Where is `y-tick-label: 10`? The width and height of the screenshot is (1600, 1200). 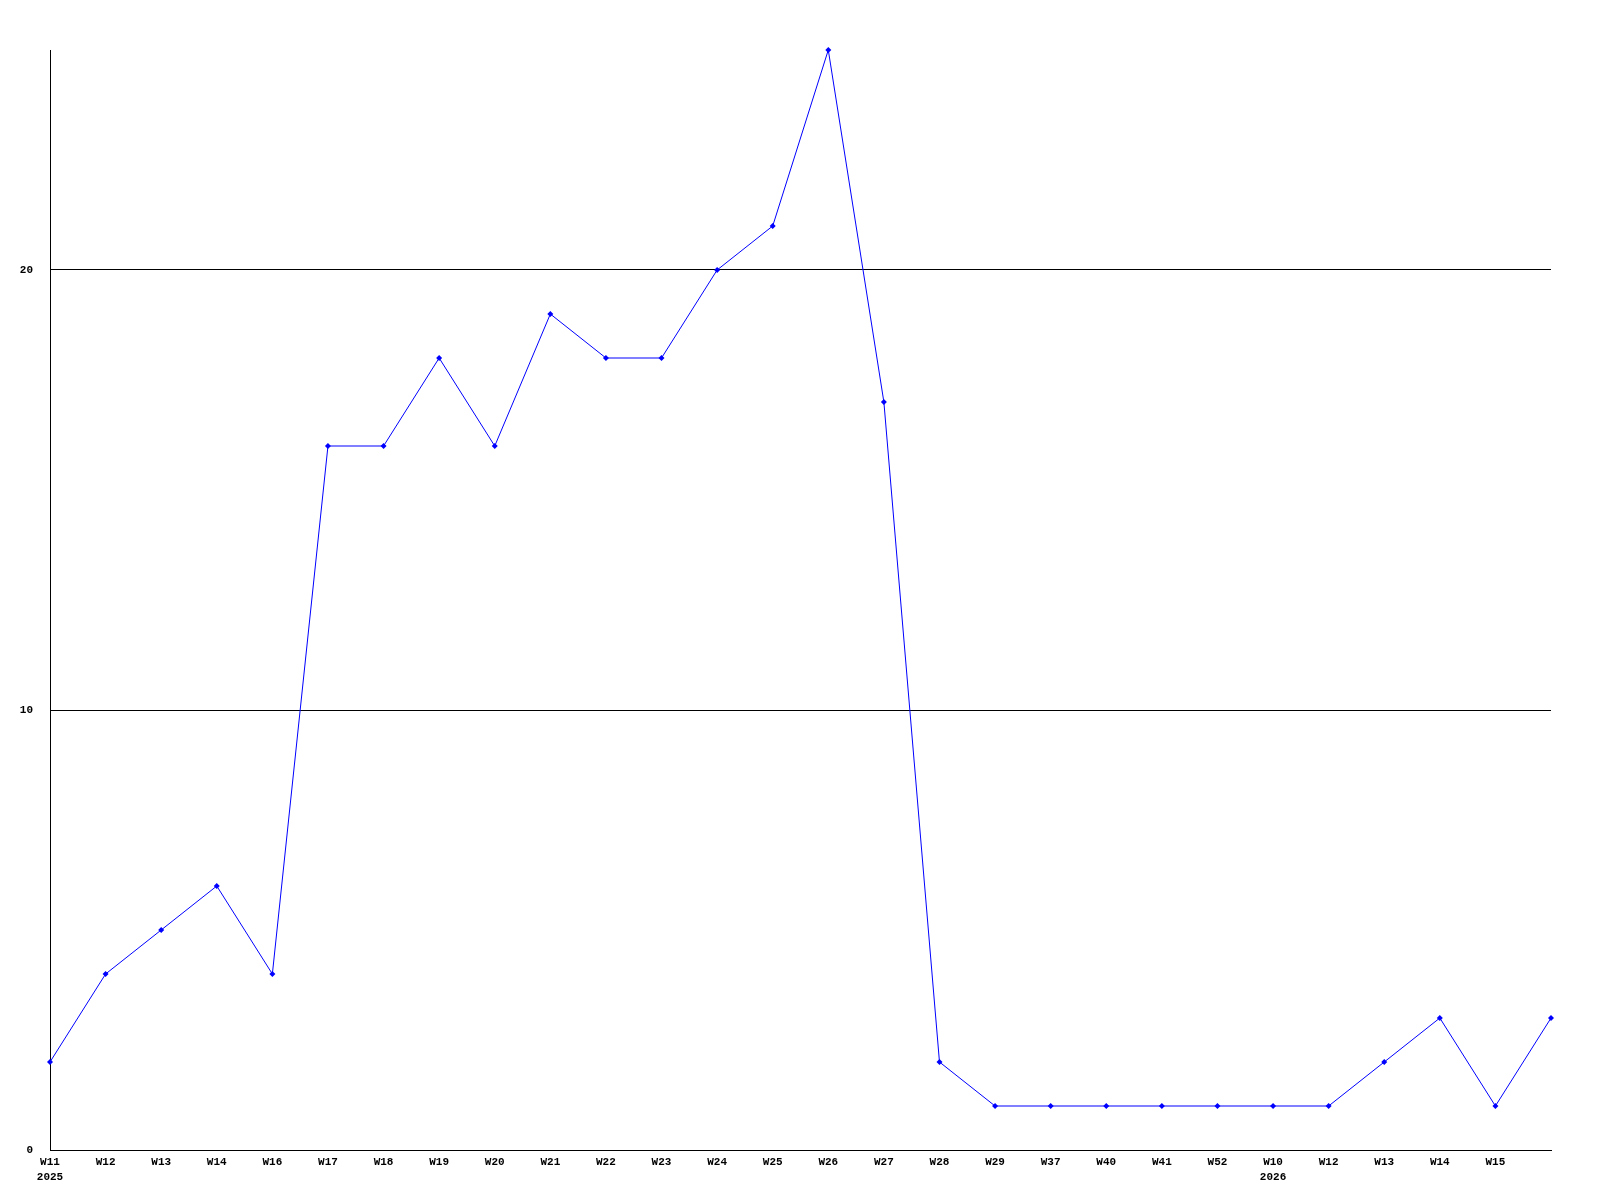 y-tick-label: 10 is located at coordinates (26, 709).